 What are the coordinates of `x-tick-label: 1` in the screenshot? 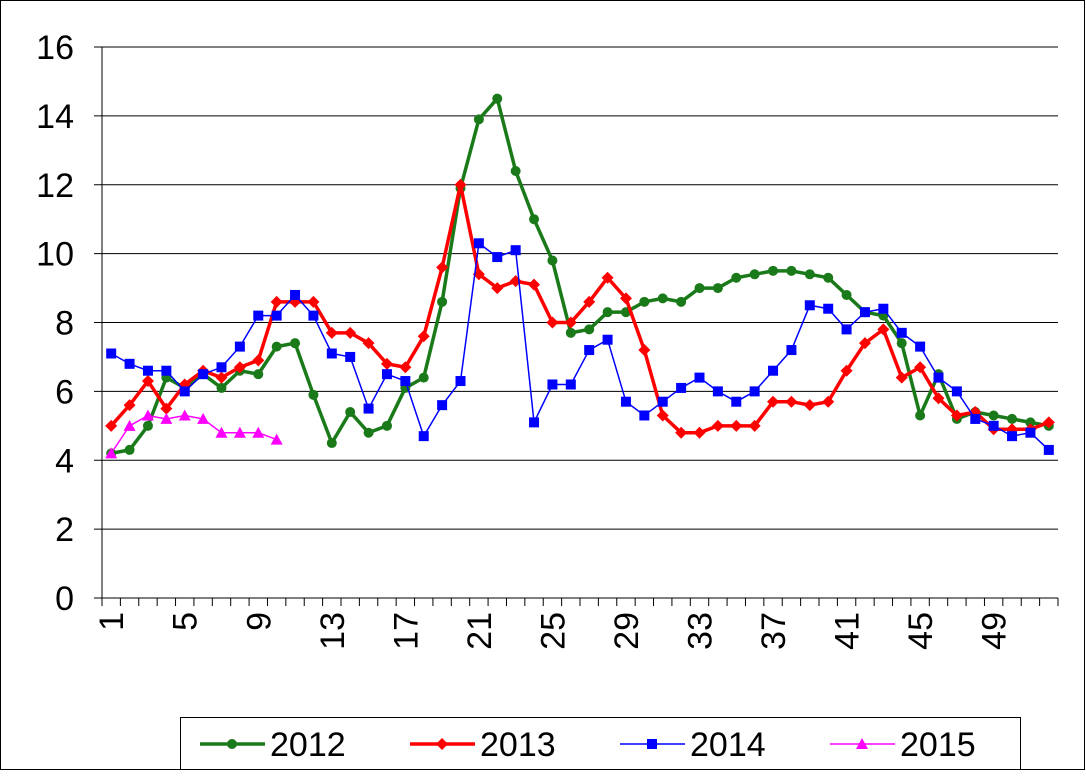 It's located at (112, 621).